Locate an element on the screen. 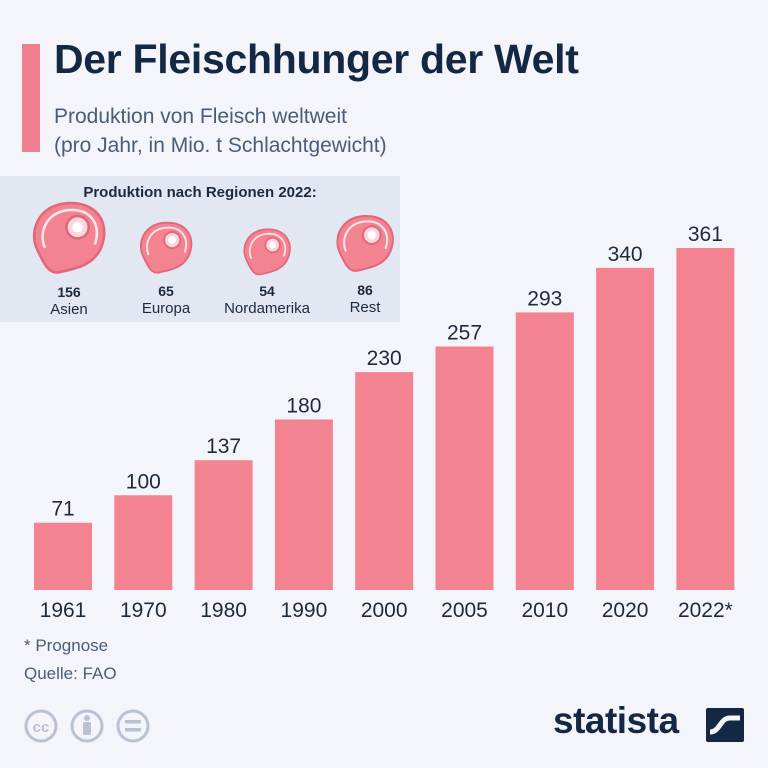  x-tick-label: 1961 is located at coordinates (63, 610).